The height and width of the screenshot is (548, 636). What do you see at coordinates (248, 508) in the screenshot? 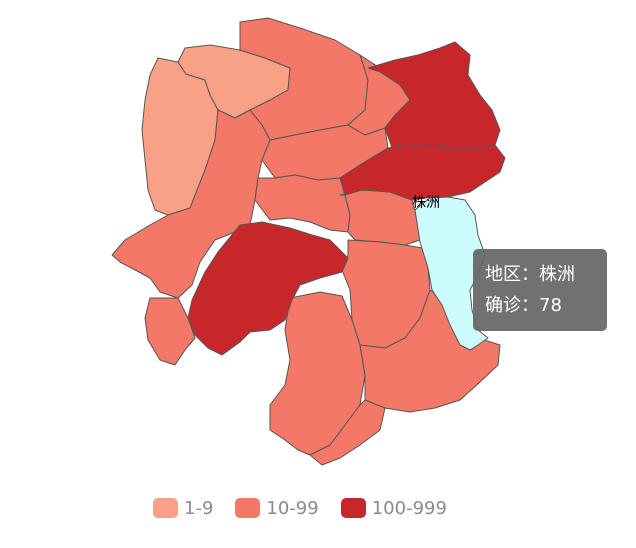
I see `legend-swatch-mid` at bounding box center [248, 508].